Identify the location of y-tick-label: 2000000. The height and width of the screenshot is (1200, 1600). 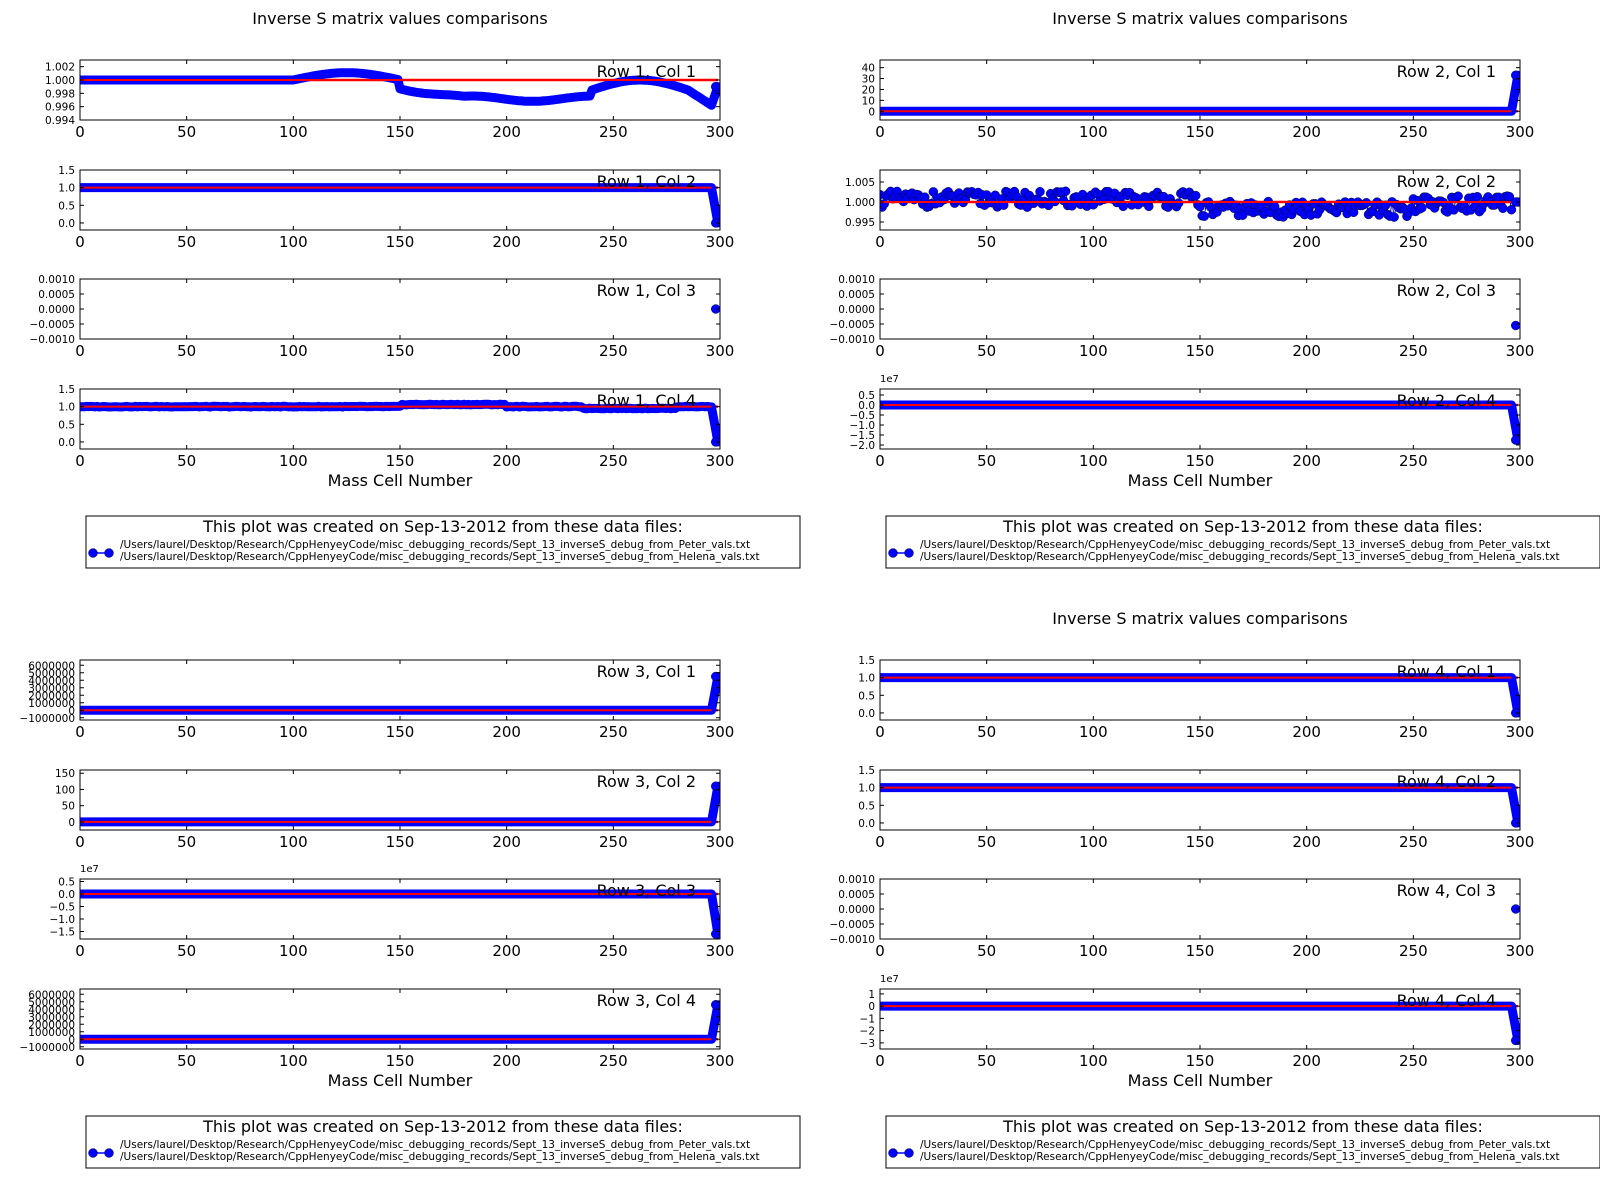
(51, 1025).